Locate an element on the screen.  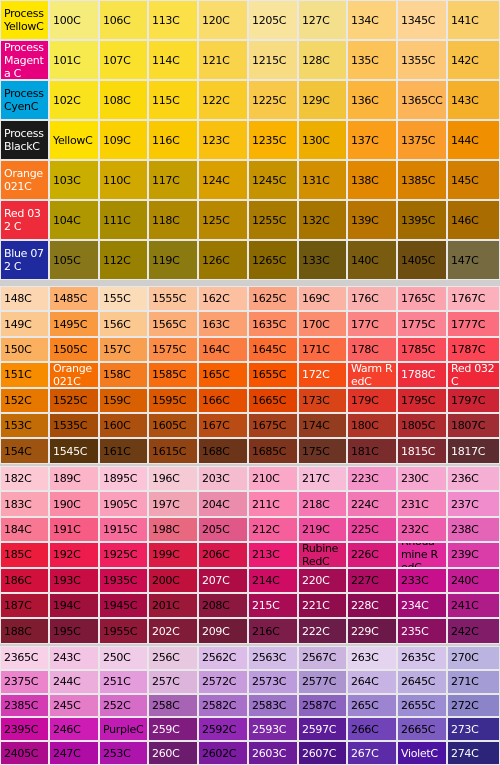
swatch-231c: 231C is located at coordinates (422, 504).